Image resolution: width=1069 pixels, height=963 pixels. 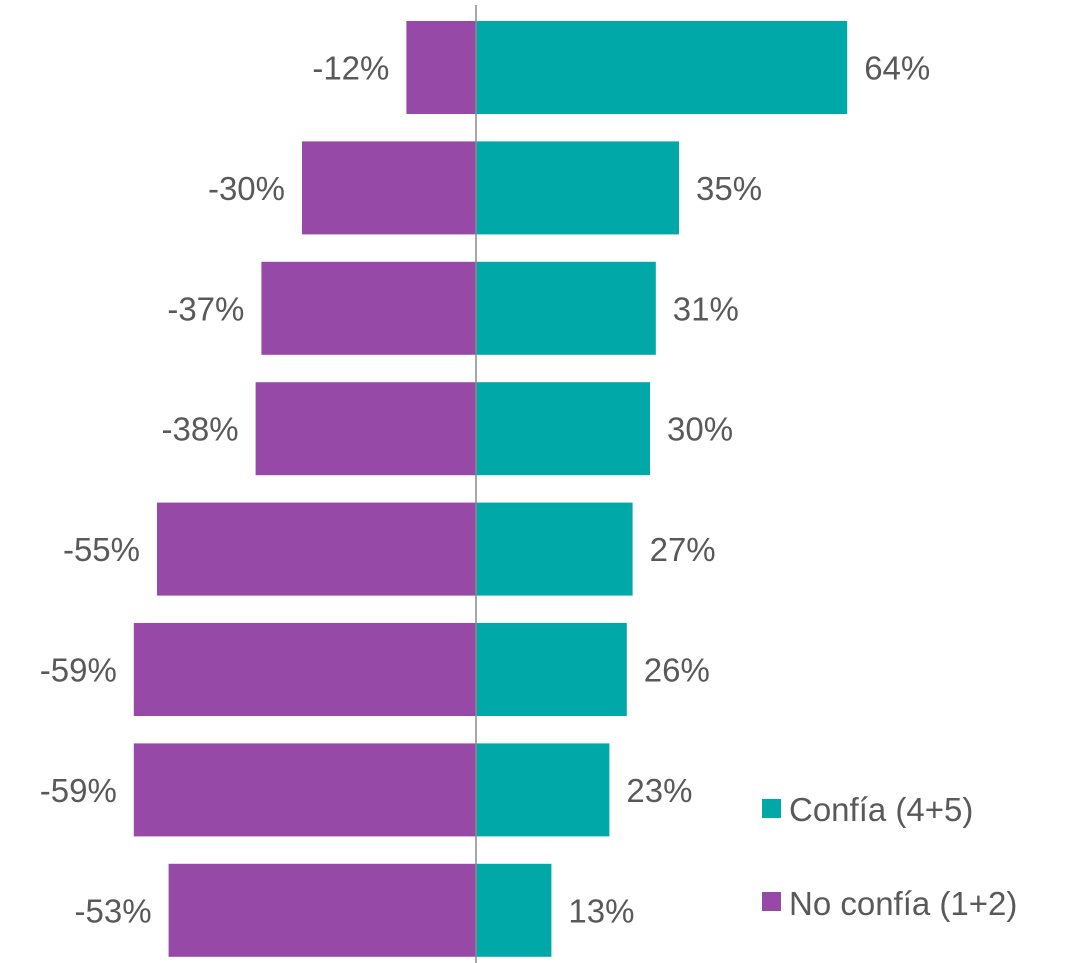 What do you see at coordinates (683, 549) in the screenshot?
I see `label-confia-5: 27%` at bounding box center [683, 549].